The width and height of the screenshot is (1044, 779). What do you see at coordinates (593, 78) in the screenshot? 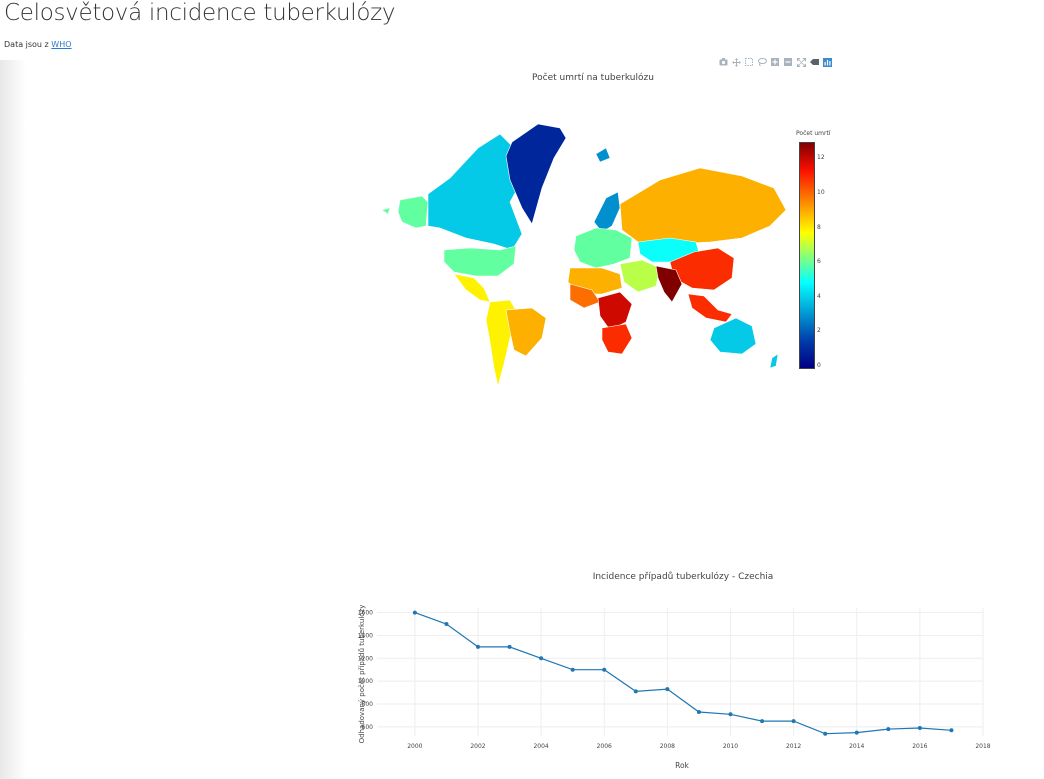
I see `map-title: Počet umrtí na tuberkulózu` at bounding box center [593, 78].